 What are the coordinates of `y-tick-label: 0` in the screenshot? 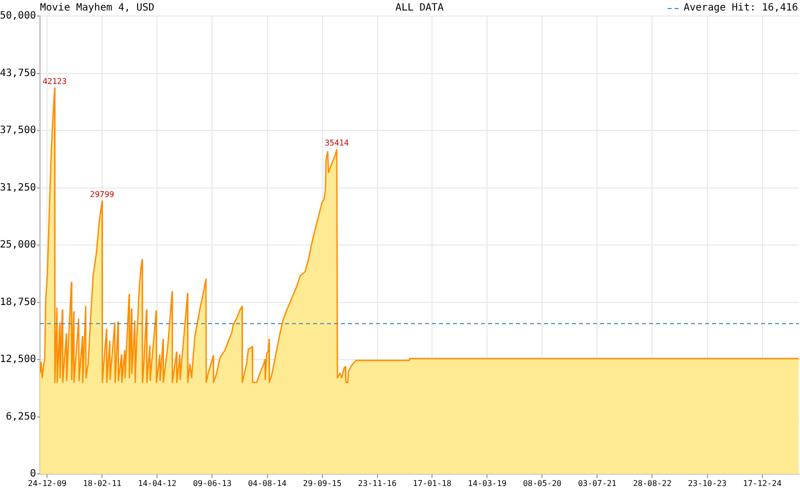 It's located at (33, 474).